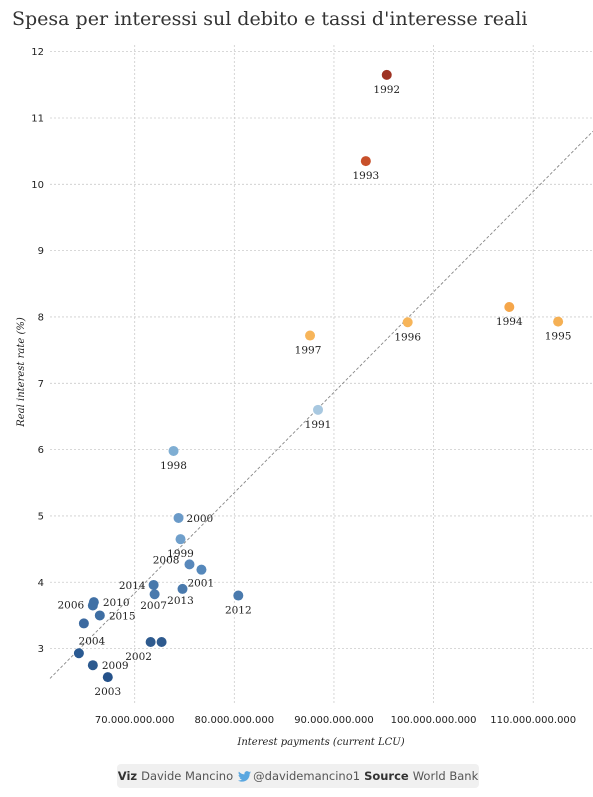  I want to click on x-axis-label: Interest payments (current LCU), so click(320, 742).